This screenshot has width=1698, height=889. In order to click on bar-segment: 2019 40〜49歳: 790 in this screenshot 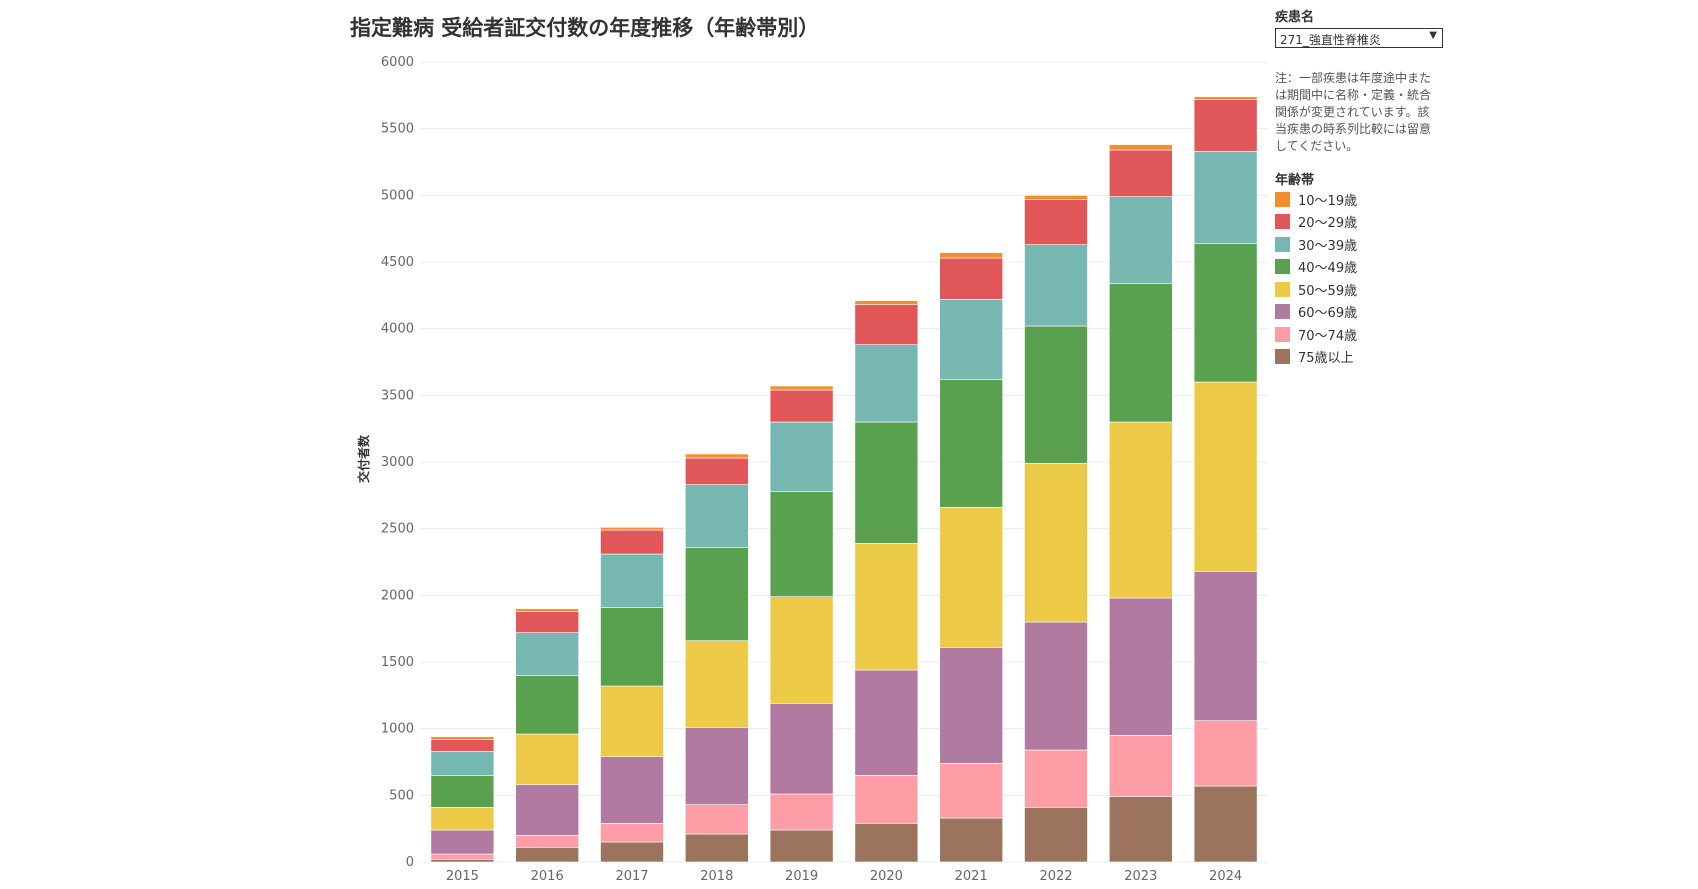, I will do `click(801, 544)`.